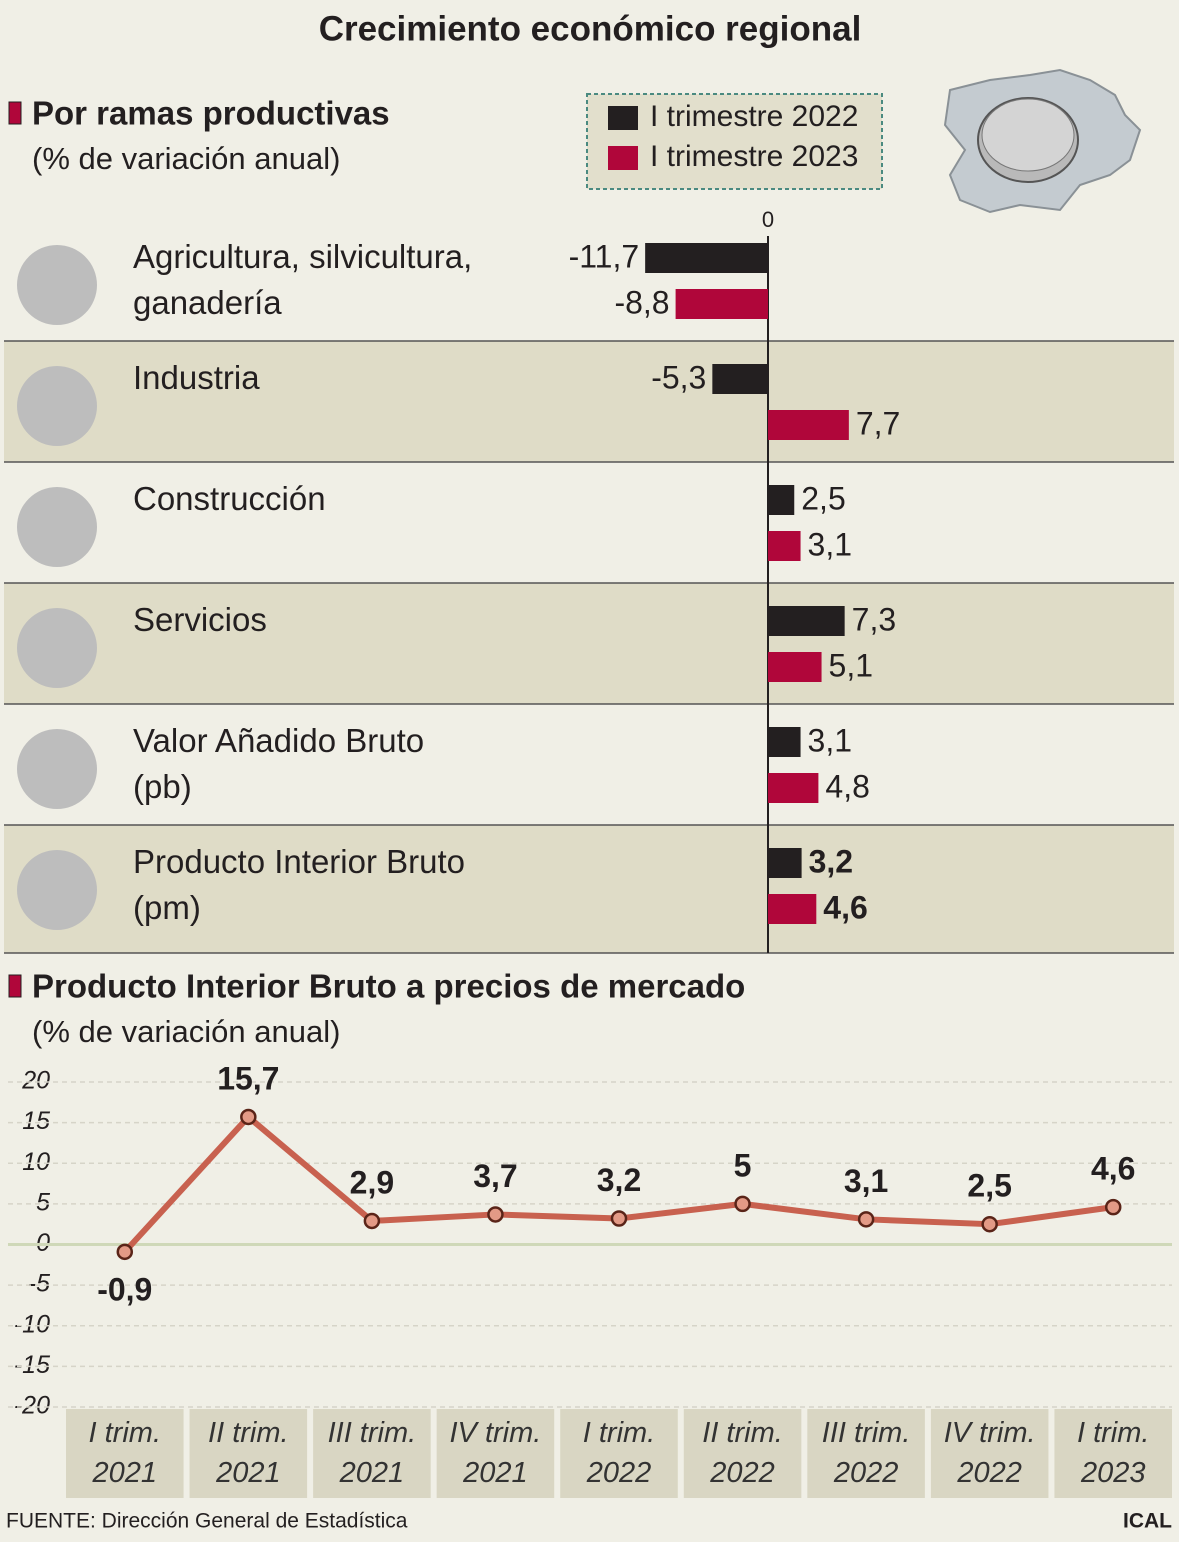 The height and width of the screenshot is (1542, 1179). I want to click on category-label: Industria, so click(196, 377).